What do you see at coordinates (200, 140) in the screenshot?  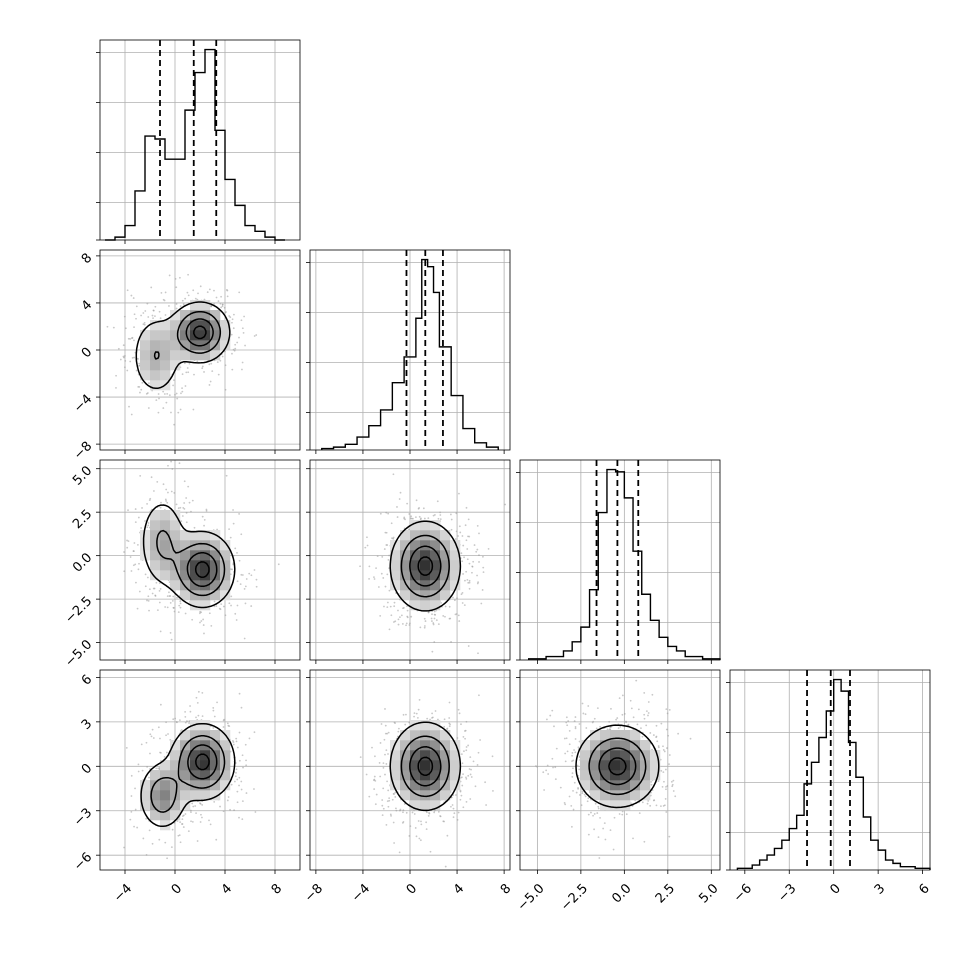 I see `gridlines` at bounding box center [200, 140].